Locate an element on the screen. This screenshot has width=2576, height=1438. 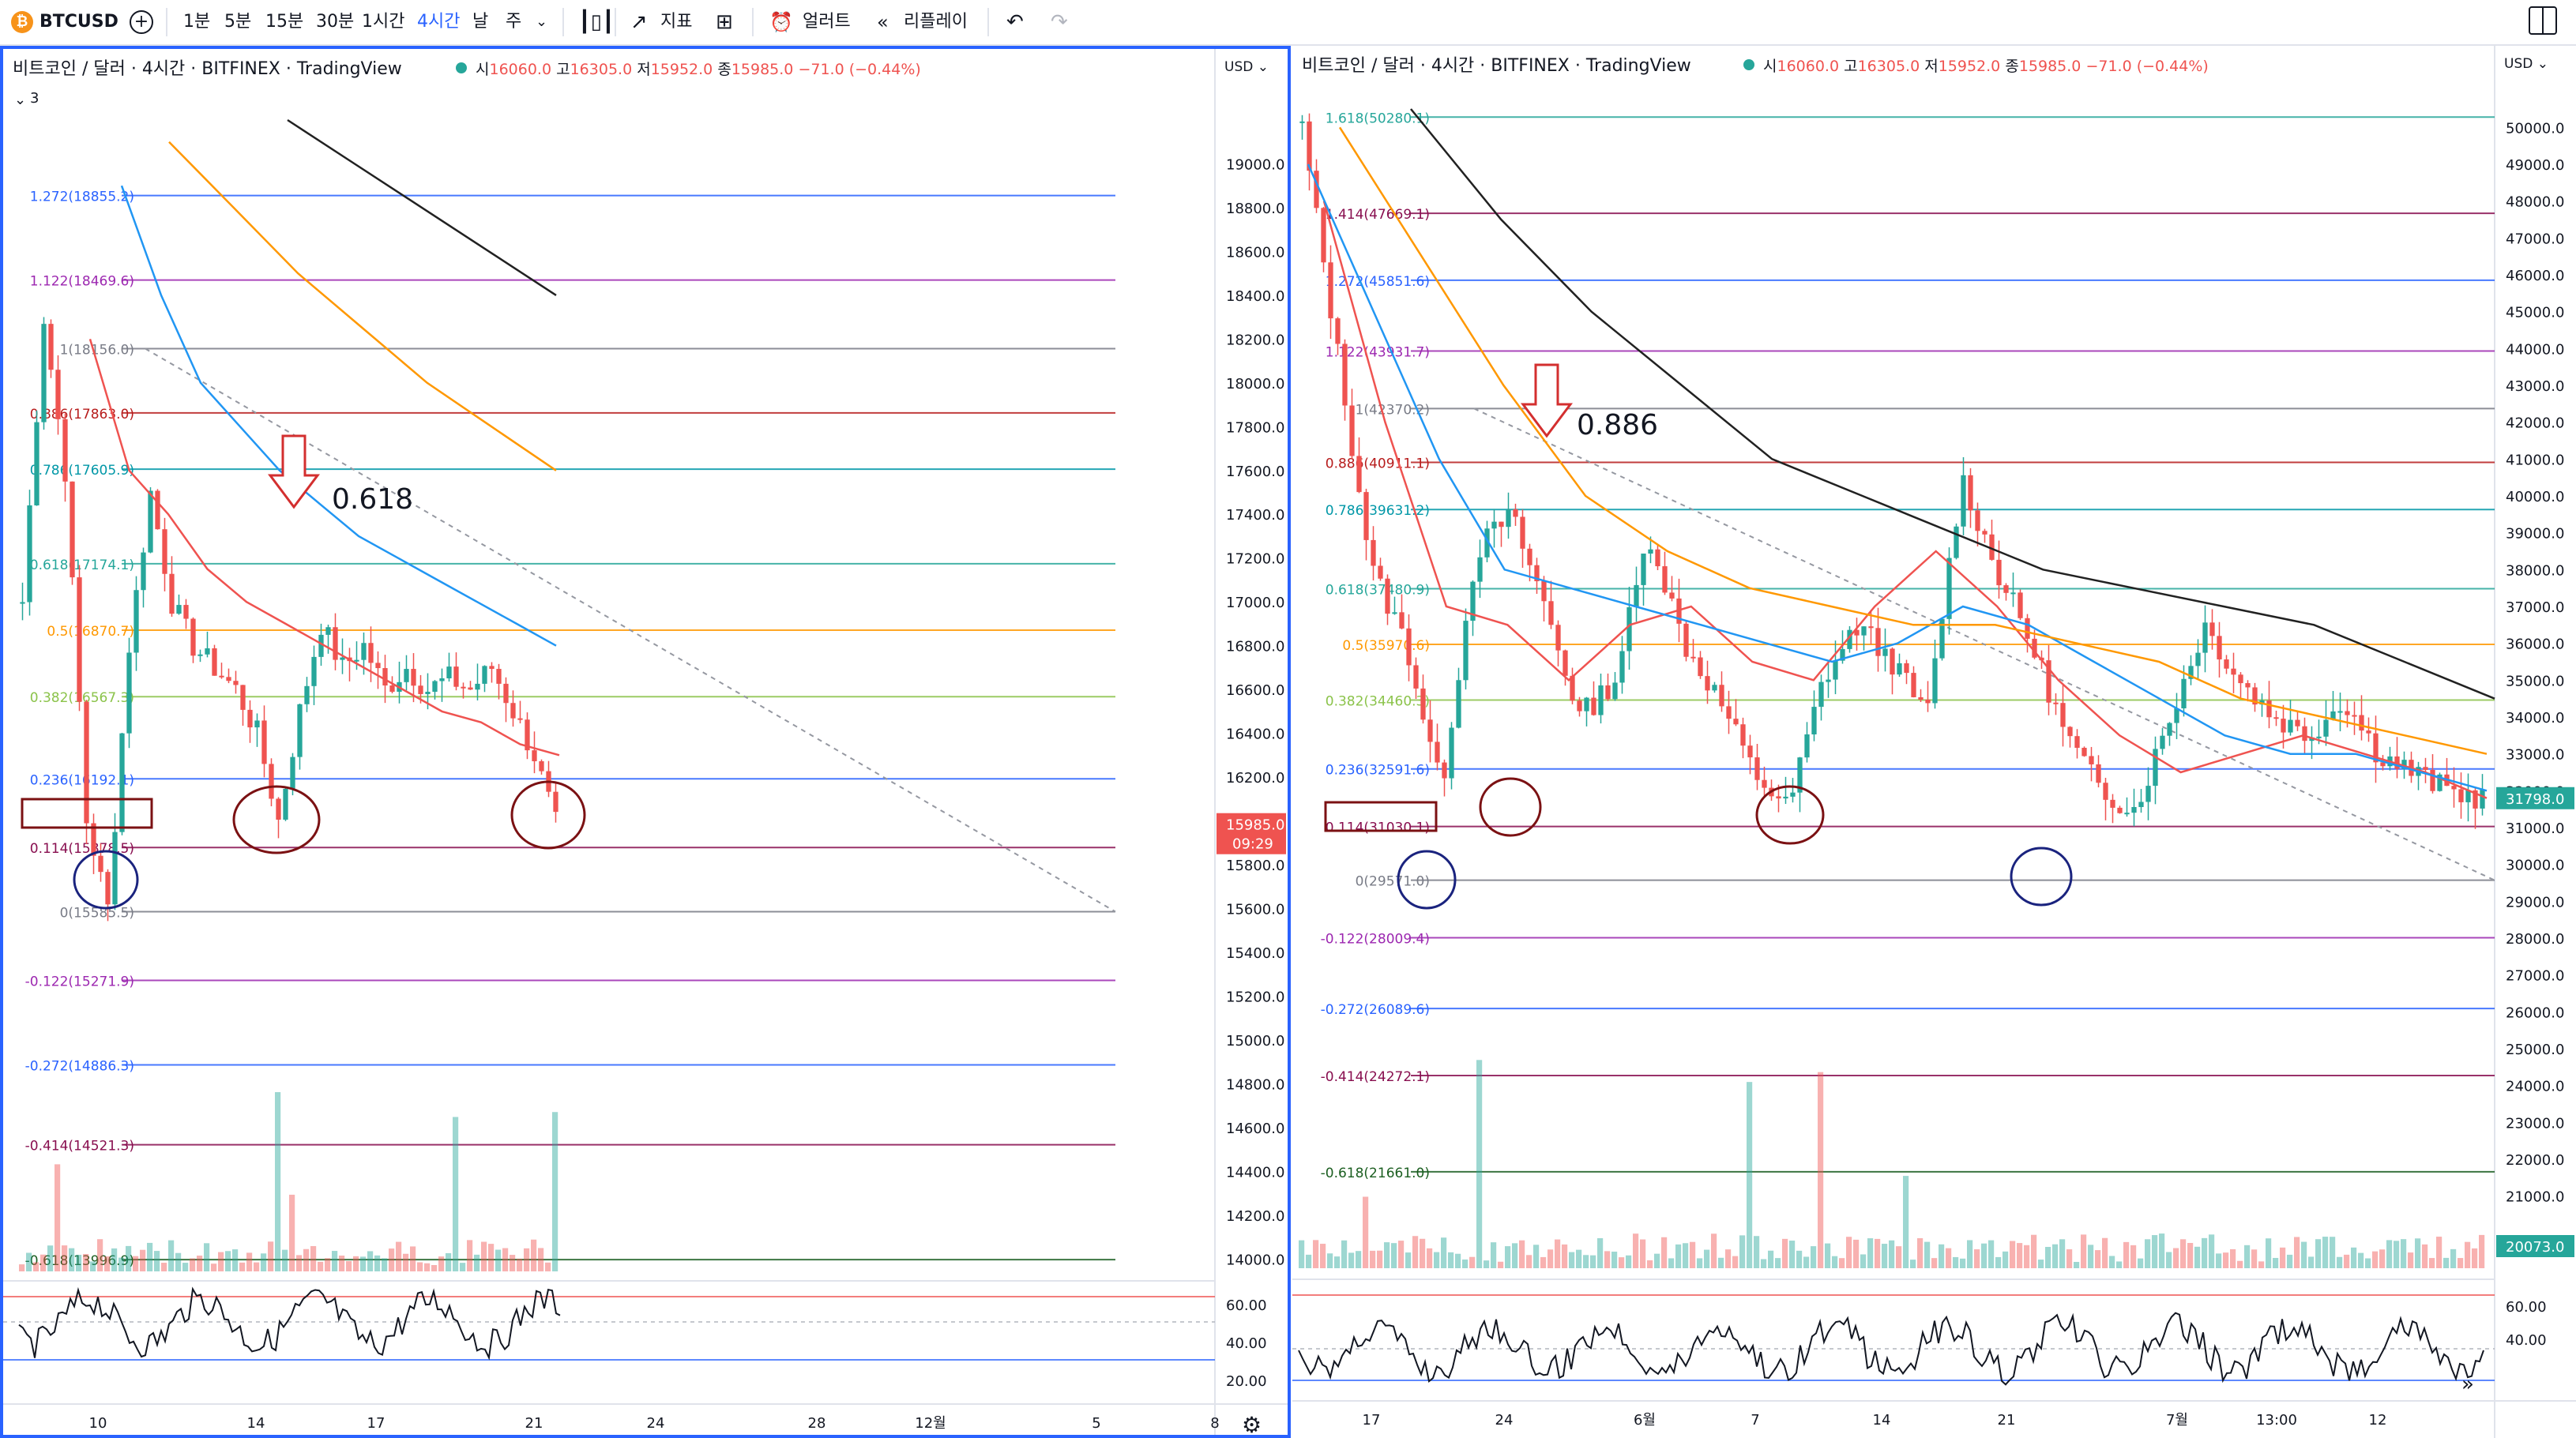
indicators-button: 지표 is located at coordinates (676, 22).